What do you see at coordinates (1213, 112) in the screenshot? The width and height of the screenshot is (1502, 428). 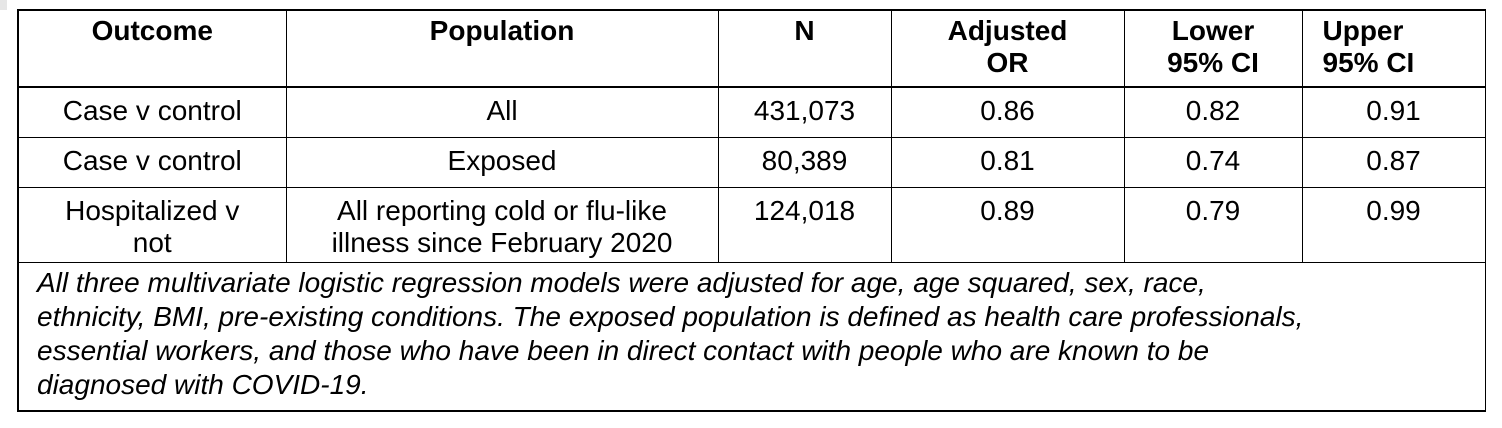 I see `cell-lower-ci: 0.82` at bounding box center [1213, 112].